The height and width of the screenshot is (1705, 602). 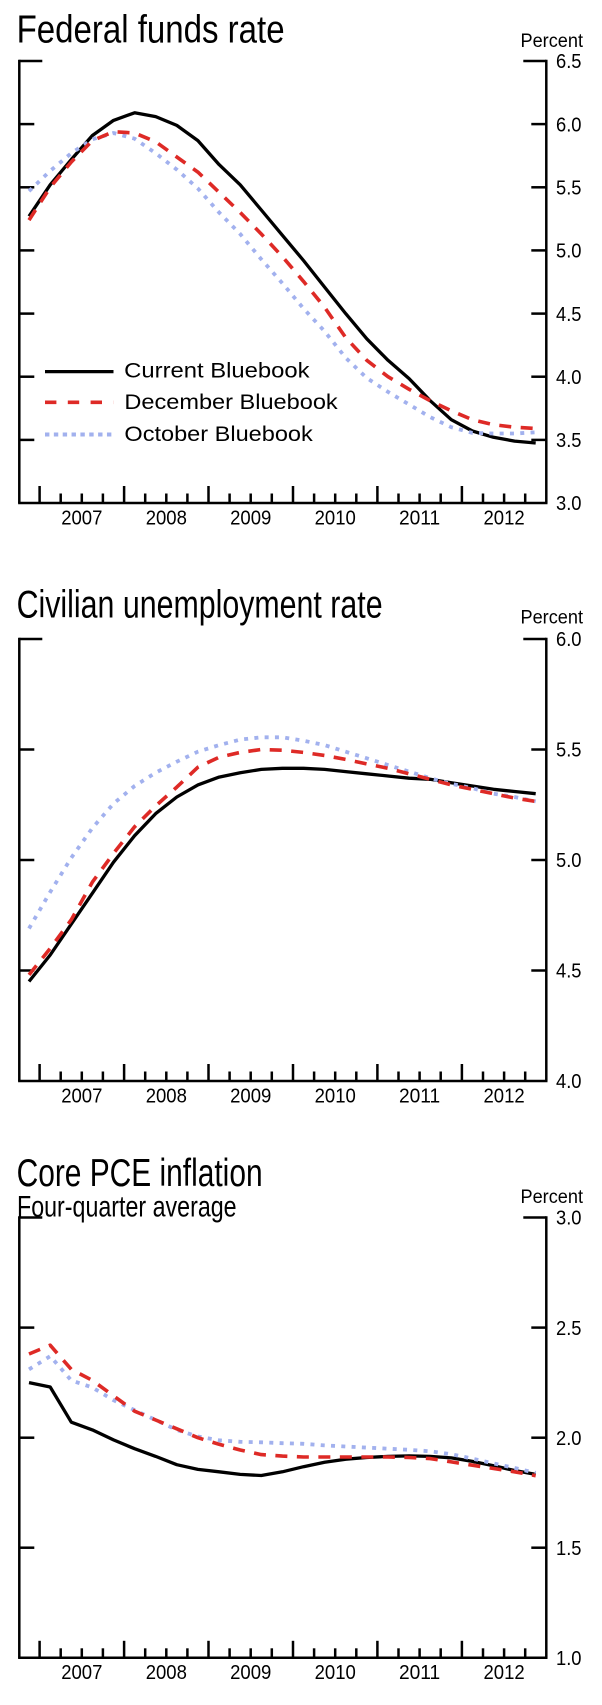 I want to click on svg-text: 2.0, so click(x=569, y=1439).